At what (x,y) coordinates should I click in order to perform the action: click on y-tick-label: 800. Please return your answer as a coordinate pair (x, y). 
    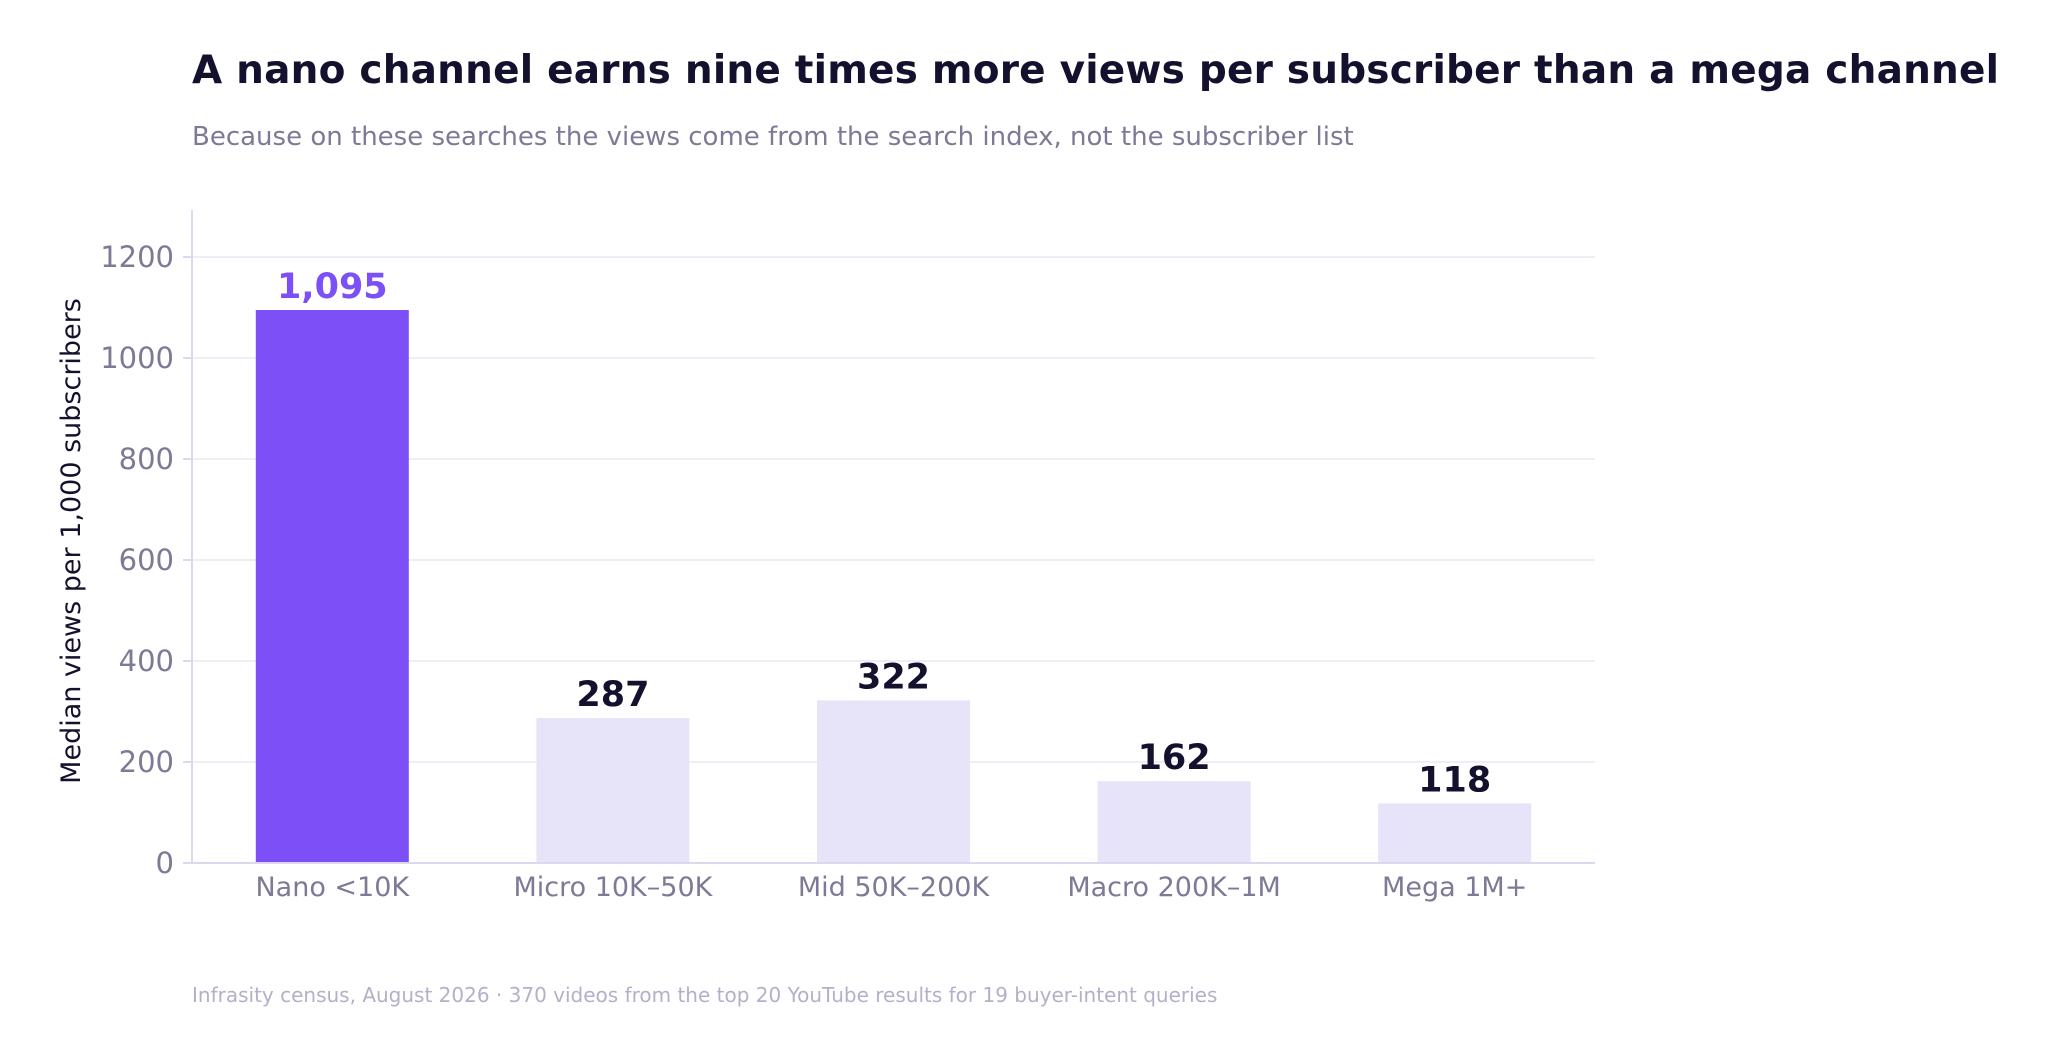
    Looking at the image, I should click on (146, 459).